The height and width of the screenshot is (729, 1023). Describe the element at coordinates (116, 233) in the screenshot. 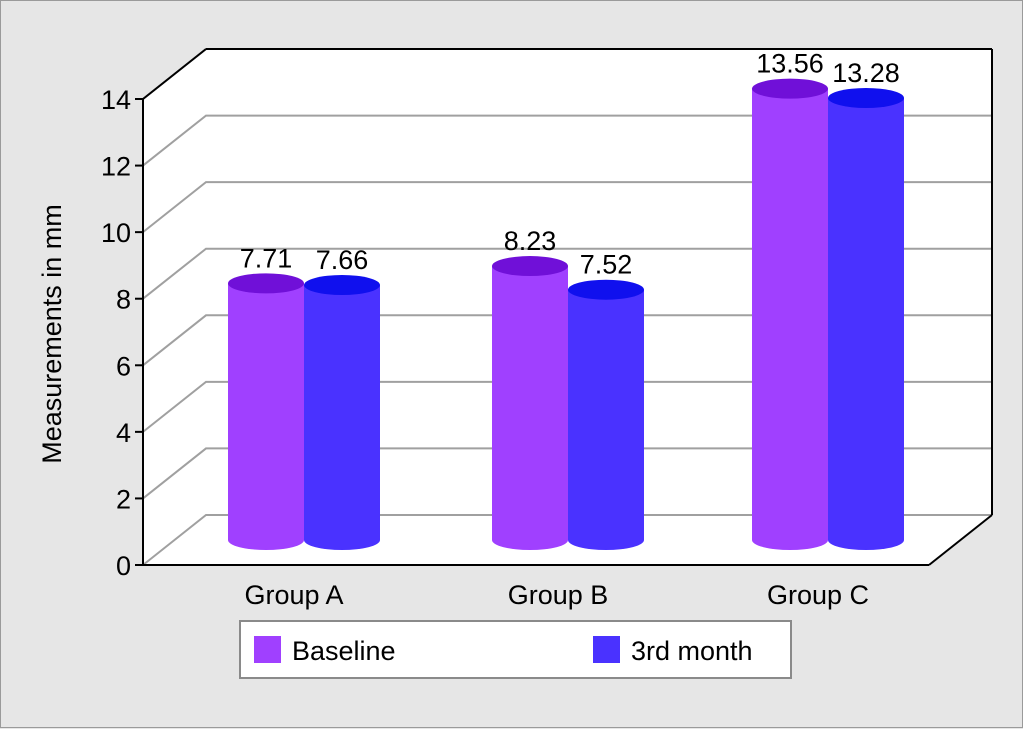

I see `y-tick-label: 10` at that location.